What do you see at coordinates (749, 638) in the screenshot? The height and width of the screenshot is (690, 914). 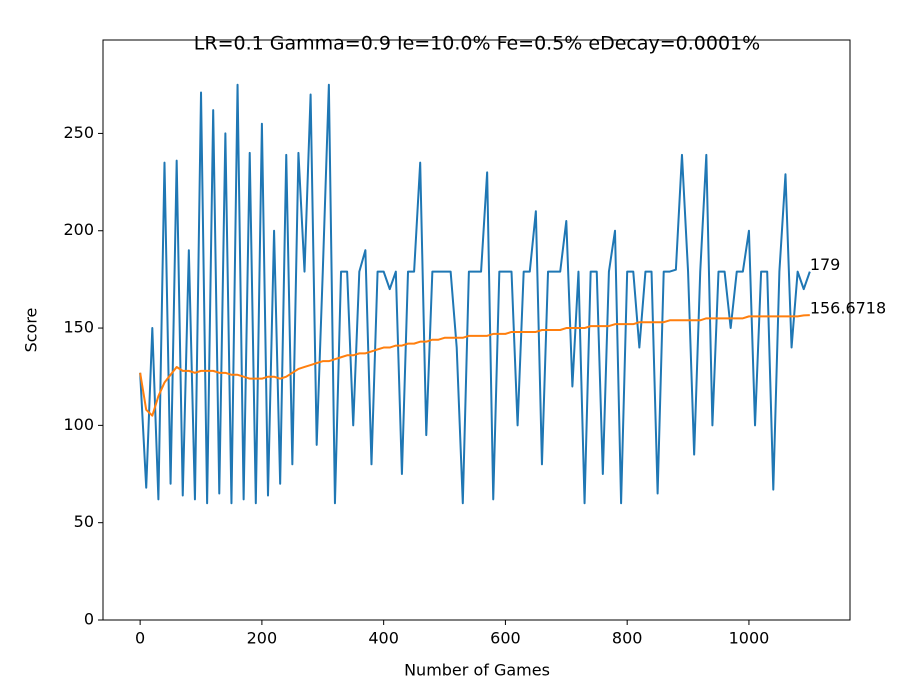 I see `x-tick-label: 1000` at bounding box center [749, 638].